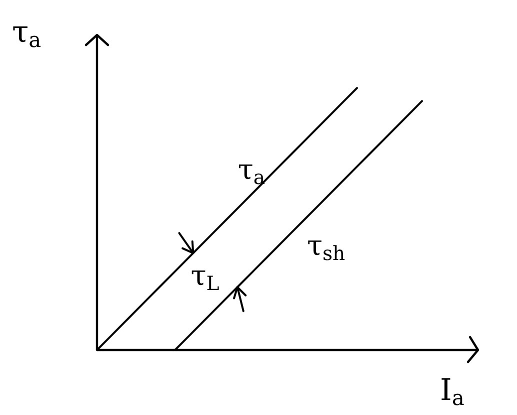 The height and width of the screenshot is (415, 517). I want to click on x-axis-title: I$_{a}$, so click(452, 391).